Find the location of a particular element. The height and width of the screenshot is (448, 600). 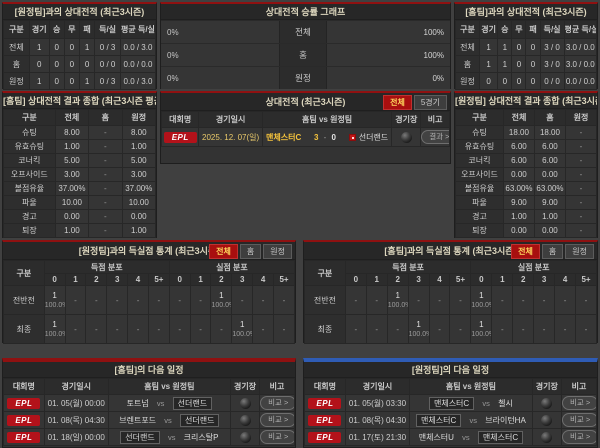

row-label: 경고 is located at coordinates (479, 216).